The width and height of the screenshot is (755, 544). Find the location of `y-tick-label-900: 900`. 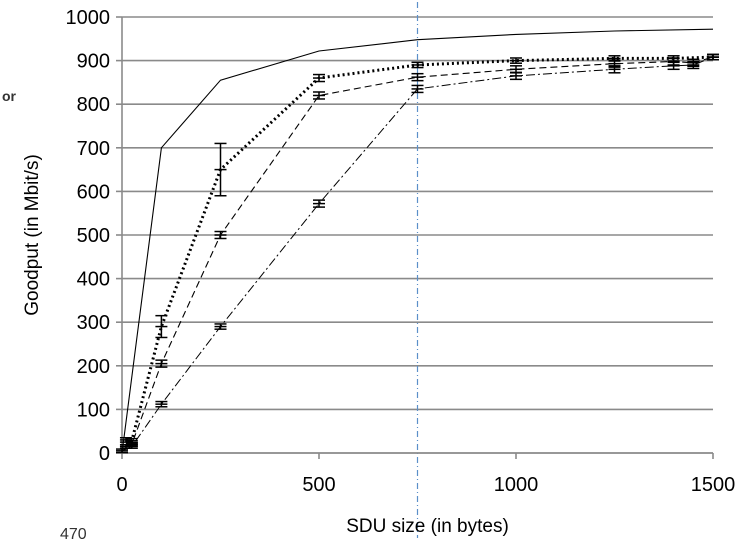

y-tick-label-900: 900 is located at coordinates (93, 62).